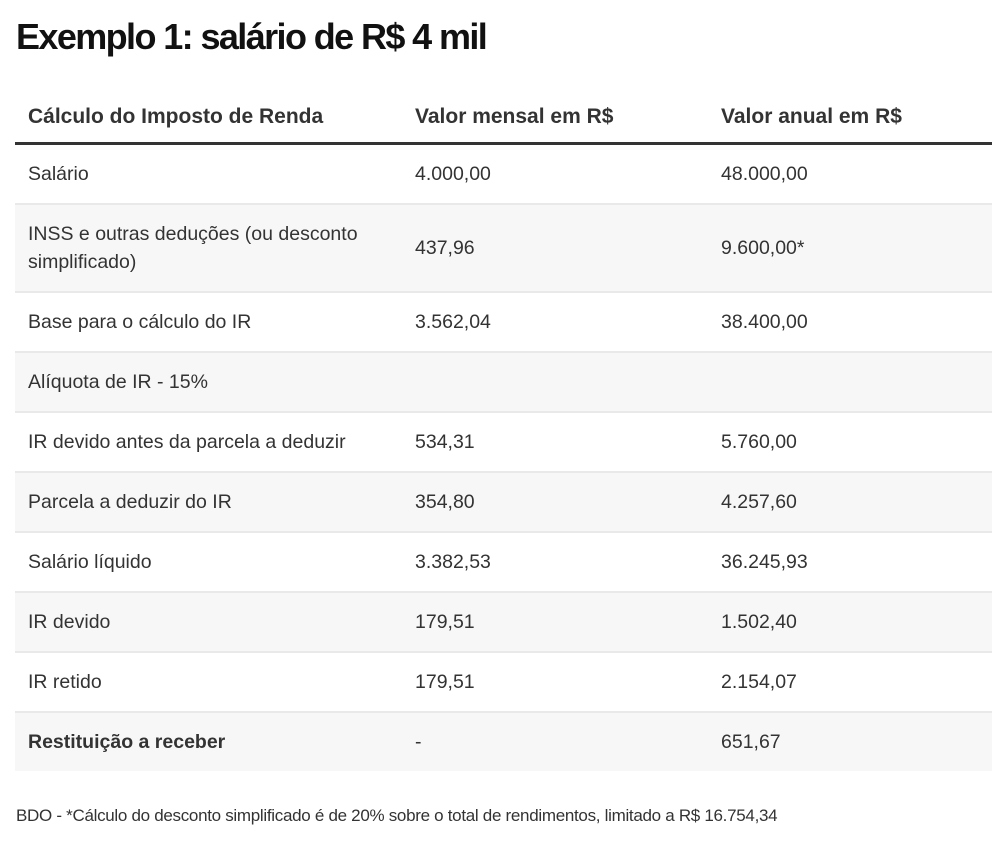 The width and height of the screenshot is (1008, 853). I want to click on annual-value: 38.400,00, so click(764, 321).